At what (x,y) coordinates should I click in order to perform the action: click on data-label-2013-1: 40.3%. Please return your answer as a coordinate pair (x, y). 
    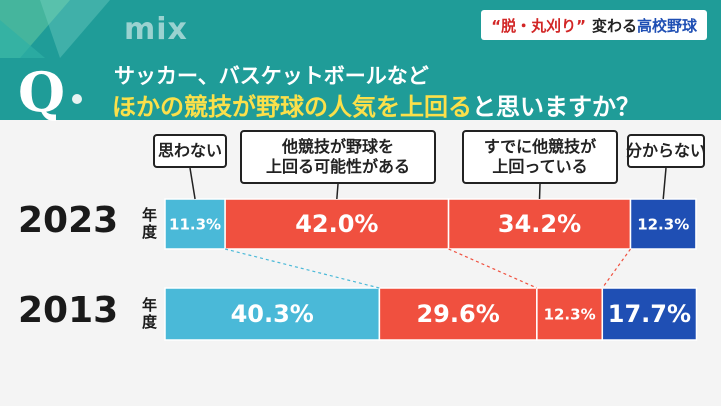
    Looking at the image, I should click on (272, 314).